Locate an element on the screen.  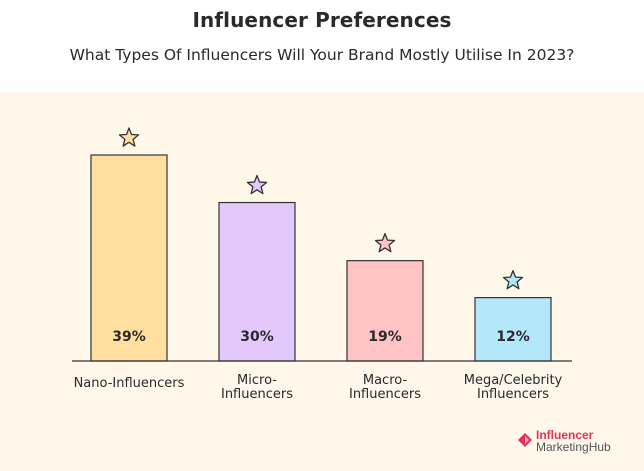
logo-line-2: MarketingHub is located at coordinates (573, 447).